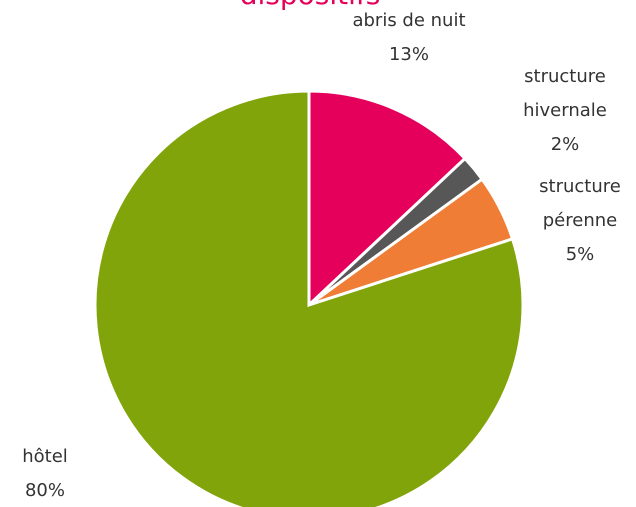 The image size is (636, 507). I want to click on value-label: 80%, so click(44, 490).